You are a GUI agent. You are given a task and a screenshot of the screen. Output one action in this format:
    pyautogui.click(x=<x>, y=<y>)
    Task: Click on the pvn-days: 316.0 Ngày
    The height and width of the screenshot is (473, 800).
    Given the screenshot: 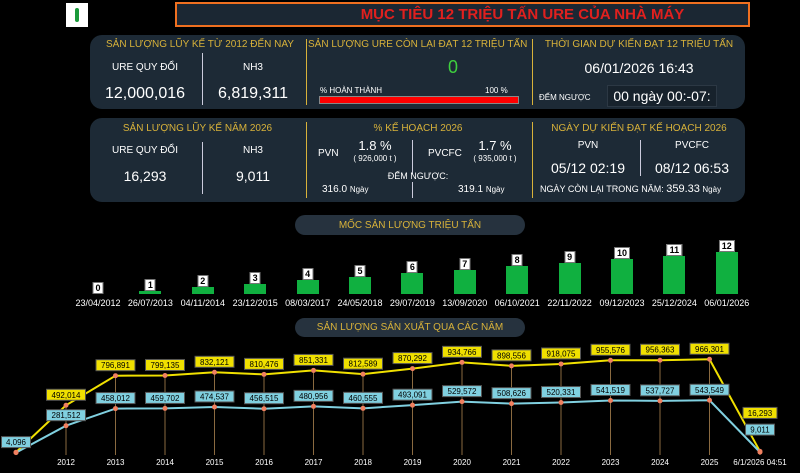 What is the action you would take?
    pyautogui.click(x=345, y=189)
    